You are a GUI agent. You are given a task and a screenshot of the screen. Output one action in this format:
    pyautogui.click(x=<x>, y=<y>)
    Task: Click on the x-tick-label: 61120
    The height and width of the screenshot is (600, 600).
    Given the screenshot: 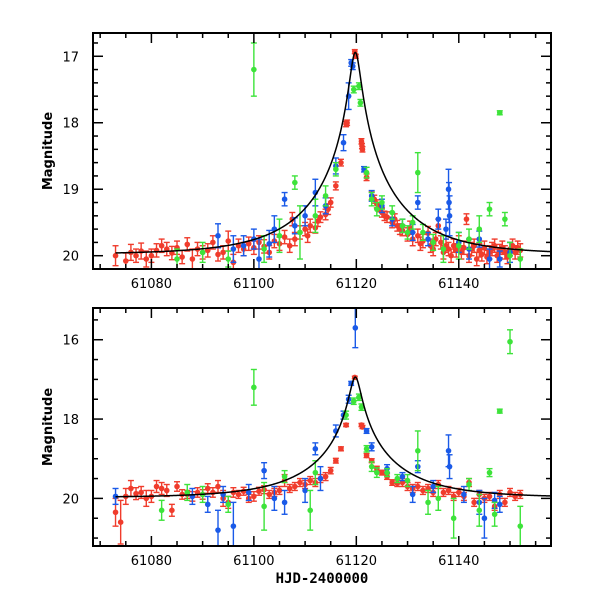 What is the action you would take?
    pyautogui.click(x=356, y=561)
    